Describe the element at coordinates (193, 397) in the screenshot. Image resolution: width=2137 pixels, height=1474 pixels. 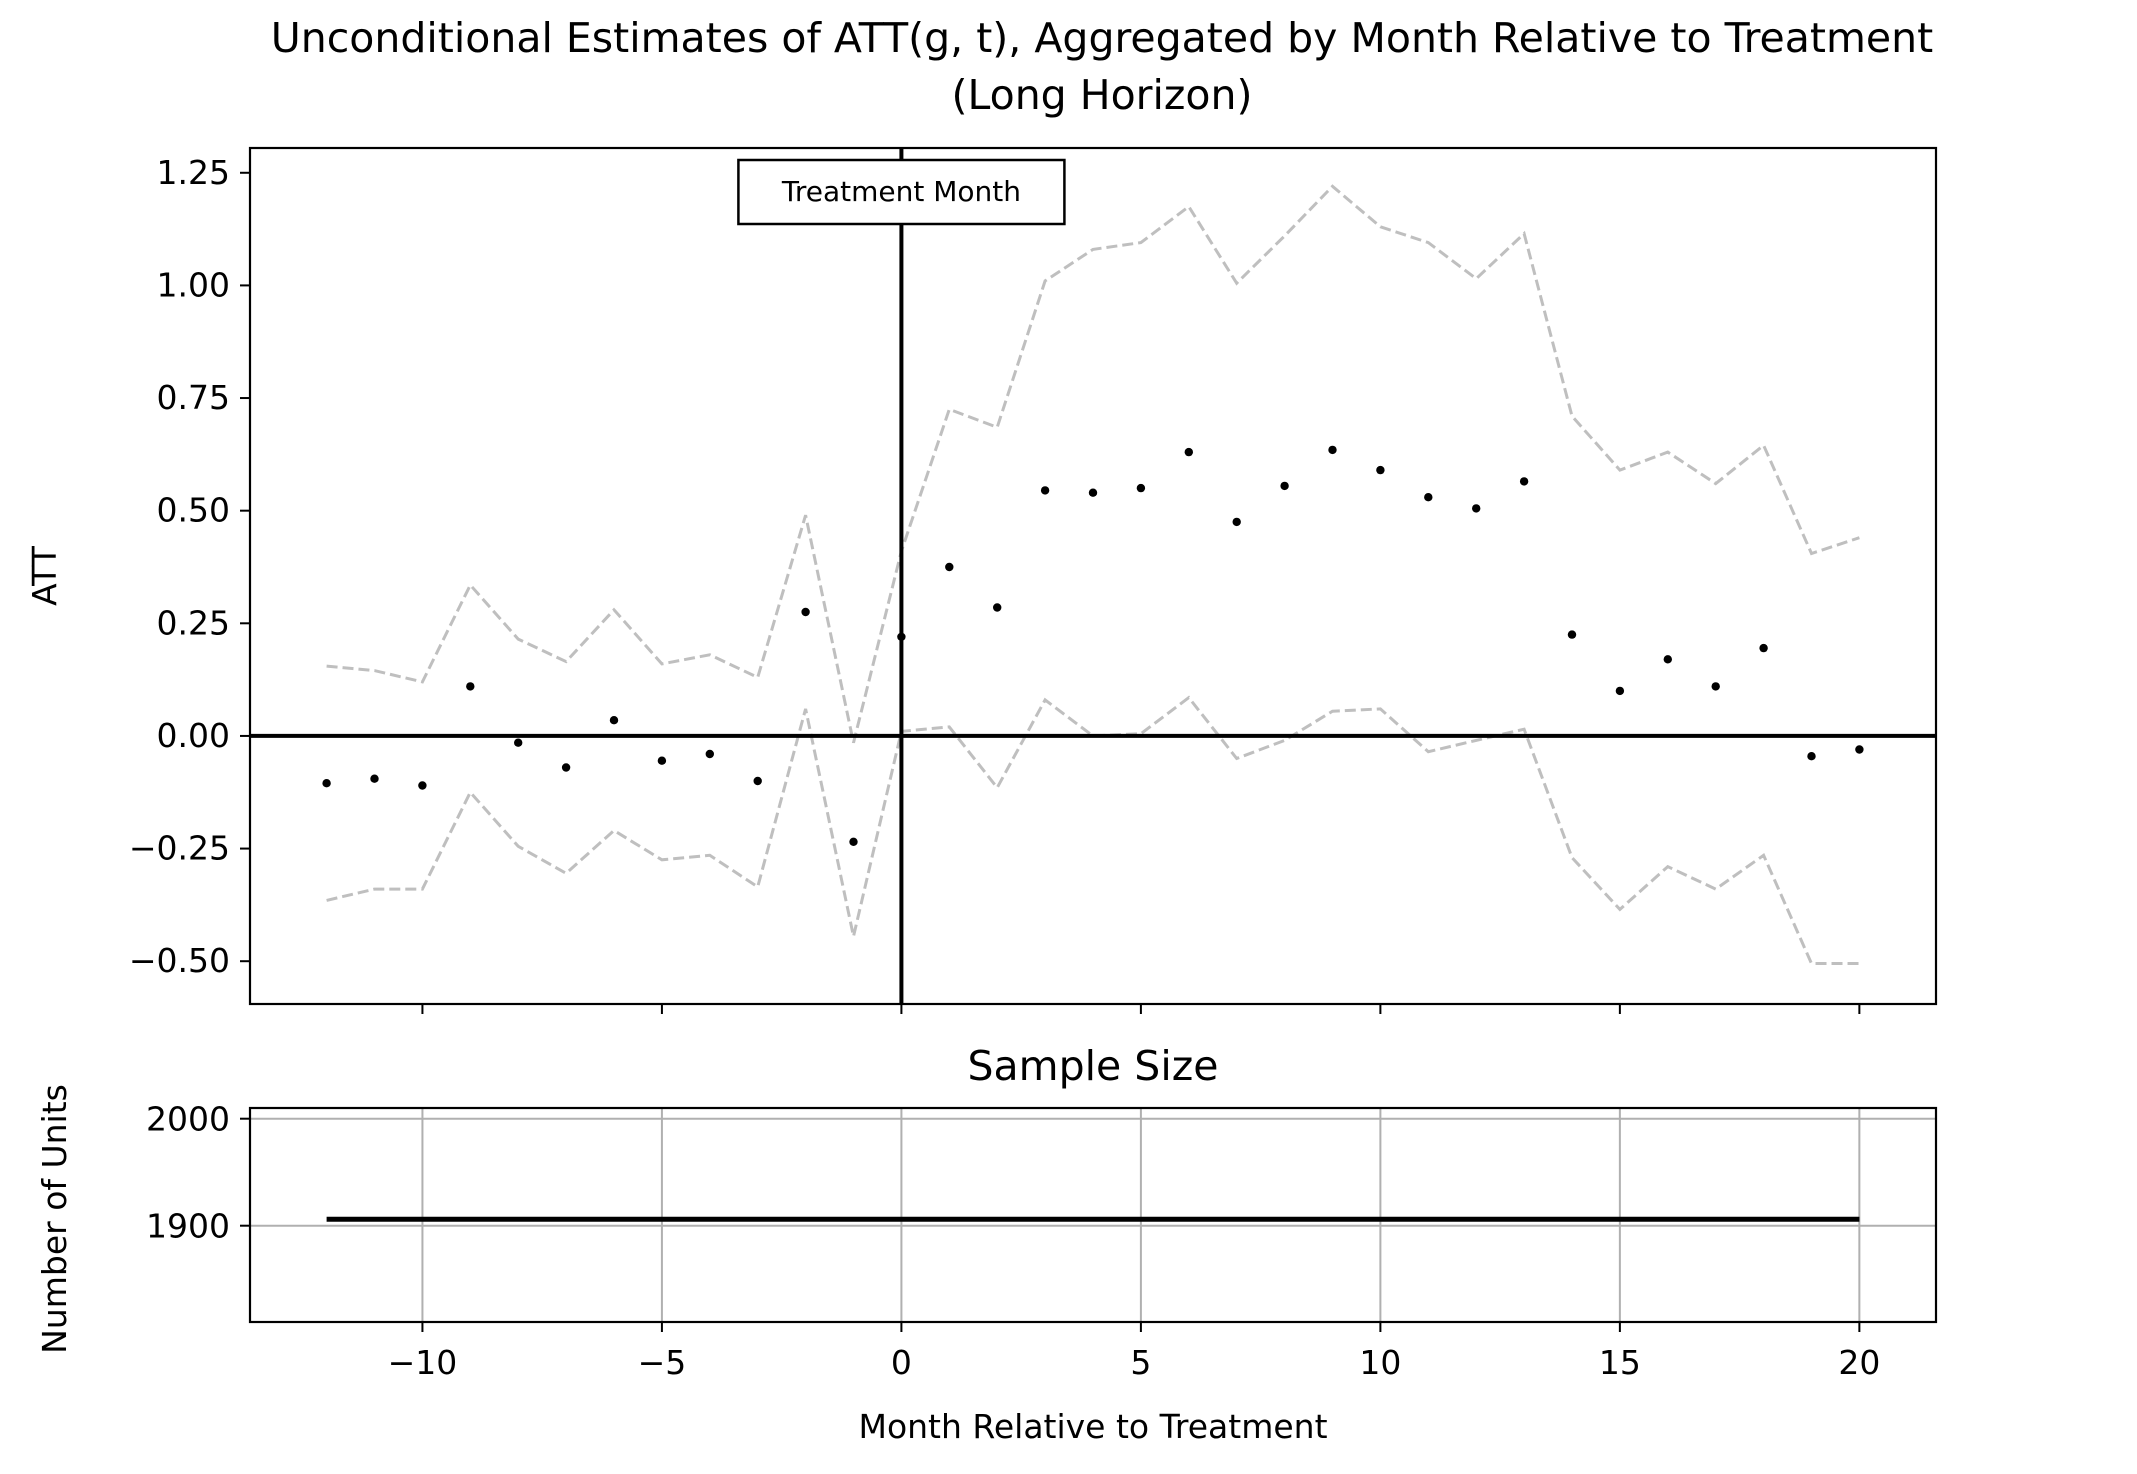
I see `y-tick-label: 0.75` at that location.